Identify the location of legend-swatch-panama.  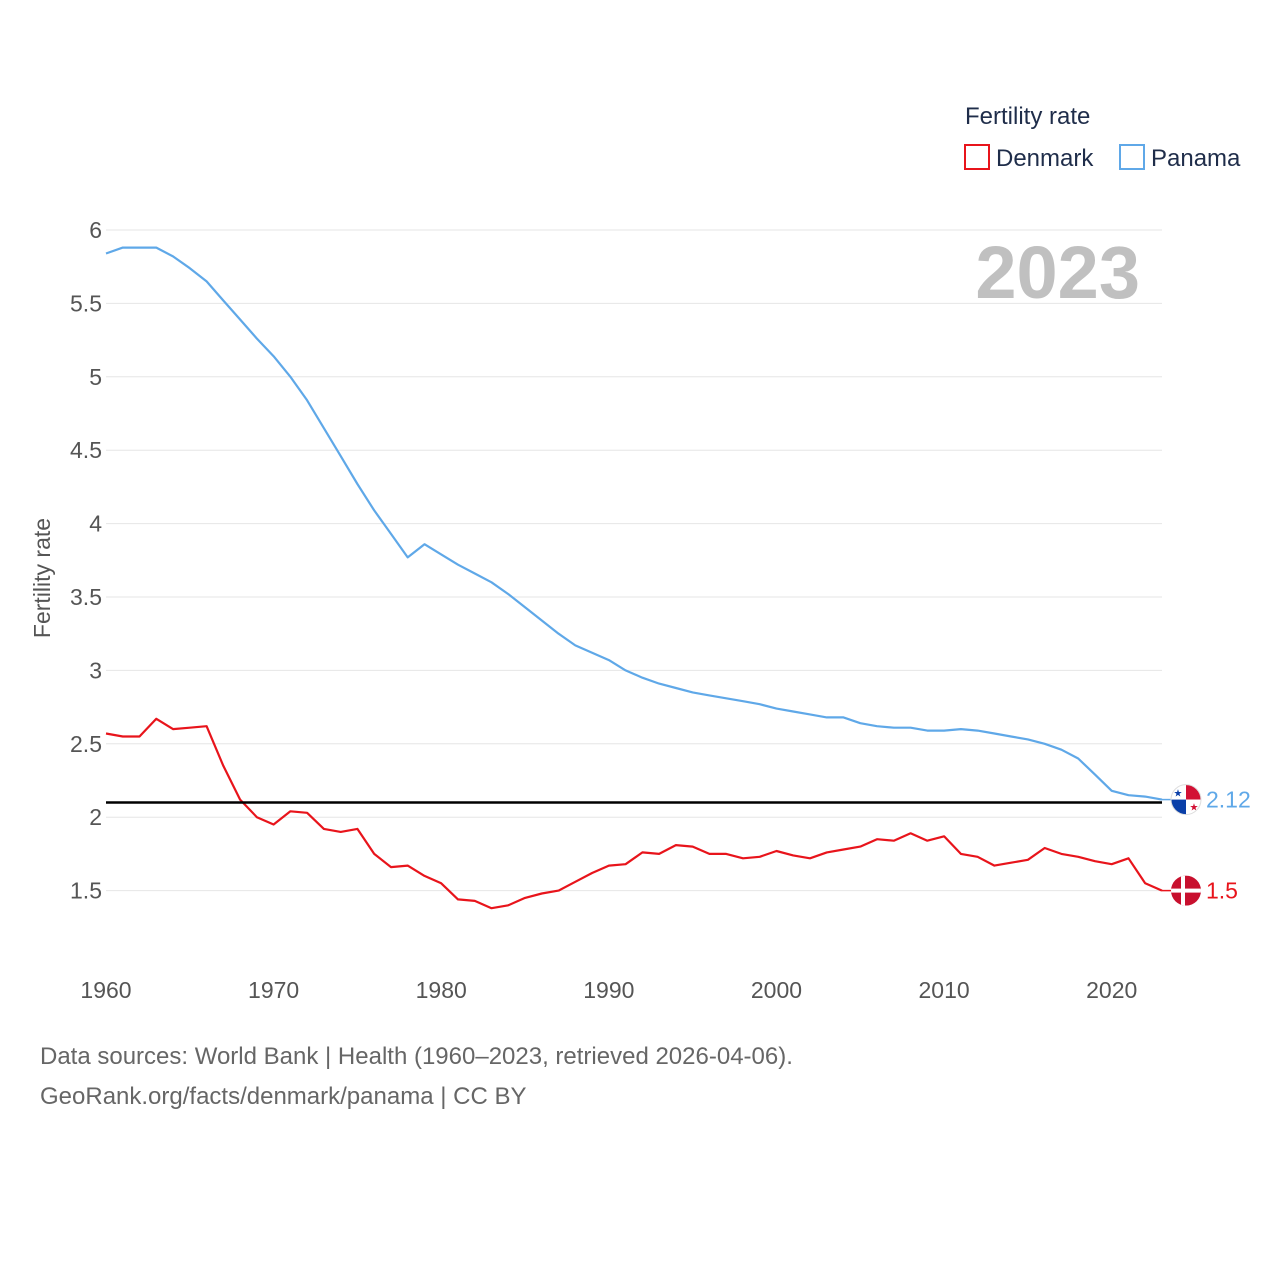
(1132, 157).